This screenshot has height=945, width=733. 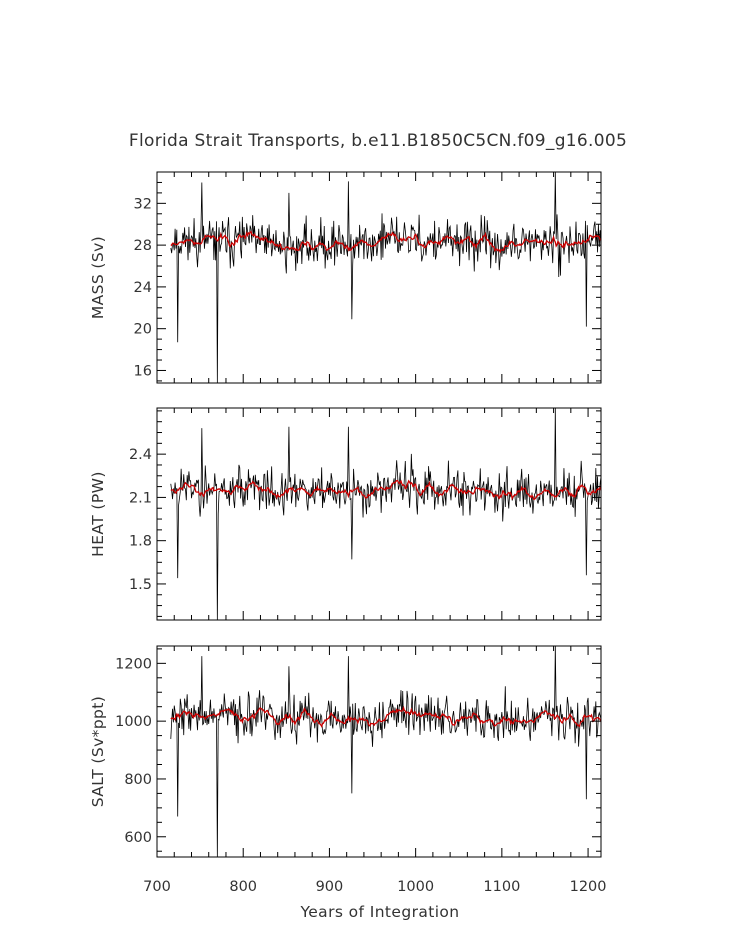 I want to click on y-tick-label: 1200, so click(x=133, y=664).